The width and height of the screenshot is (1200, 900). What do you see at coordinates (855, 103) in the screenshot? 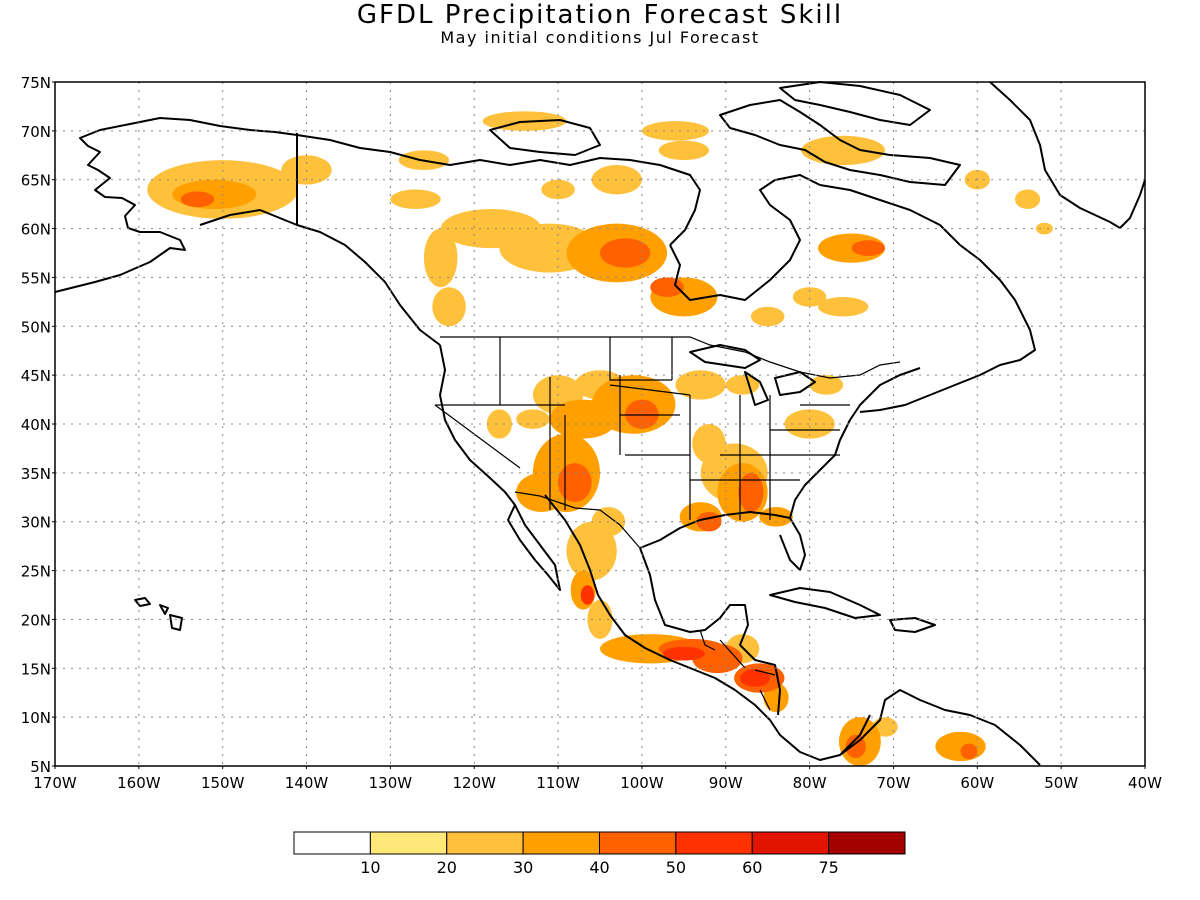
I see `ellesmere-island` at bounding box center [855, 103].